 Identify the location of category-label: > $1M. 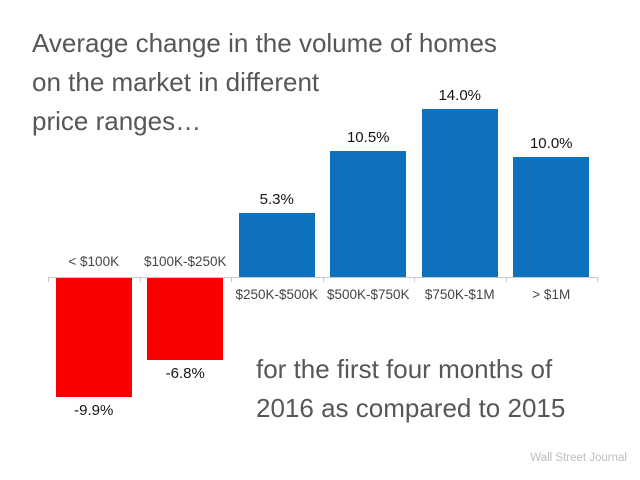
(551, 294).